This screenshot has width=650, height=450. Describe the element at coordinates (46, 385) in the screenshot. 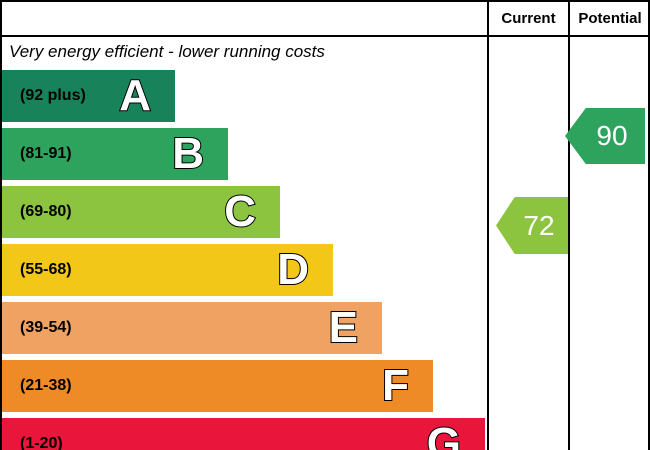

I see `band-f-range: (21-38)` at that location.